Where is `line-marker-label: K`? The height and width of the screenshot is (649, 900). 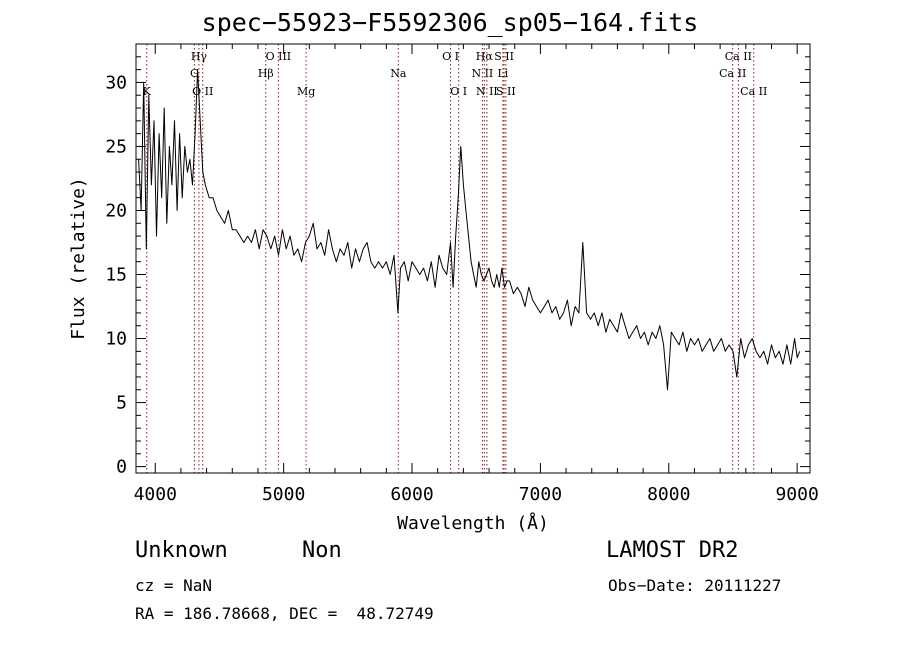 line-marker-label: K is located at coordinates (147, 91).